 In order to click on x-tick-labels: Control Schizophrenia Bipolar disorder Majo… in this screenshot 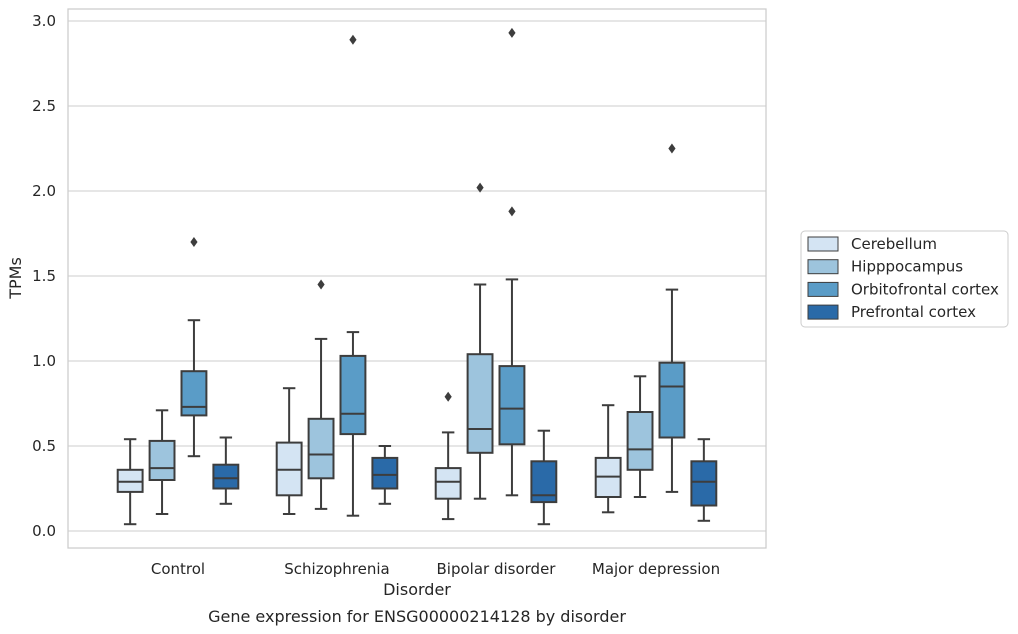, I will do `click(435, 569)`.